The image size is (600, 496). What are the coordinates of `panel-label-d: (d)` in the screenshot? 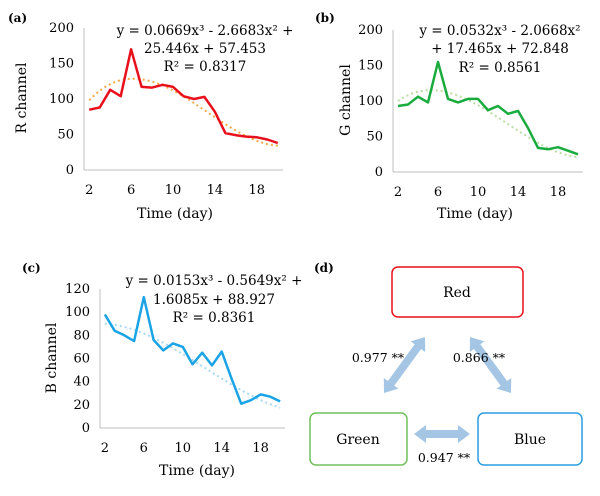 It's located at (324, 268).